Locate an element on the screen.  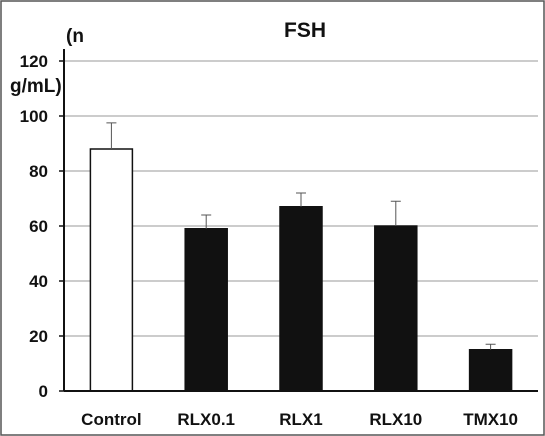
y-tick-label-80: 80 is located at coordinates (38, 171).